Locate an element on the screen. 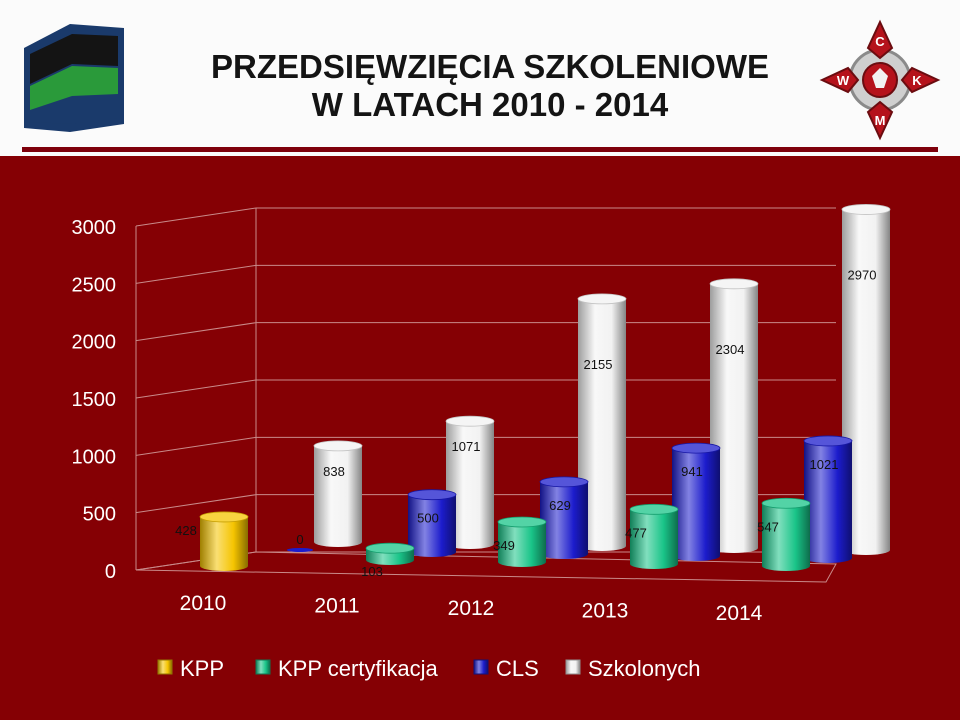 This screenshot has width=960, height=720. data-label: 349 is located at coordinates (504, 545).